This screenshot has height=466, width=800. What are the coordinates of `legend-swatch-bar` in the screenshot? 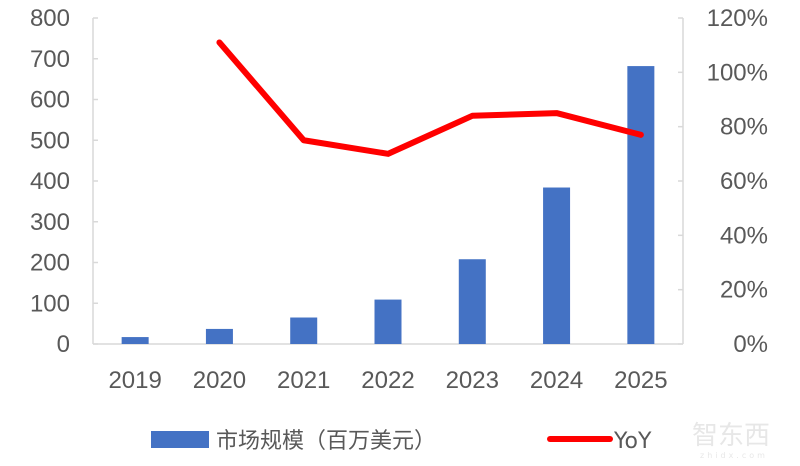 It's located at (180, 439).